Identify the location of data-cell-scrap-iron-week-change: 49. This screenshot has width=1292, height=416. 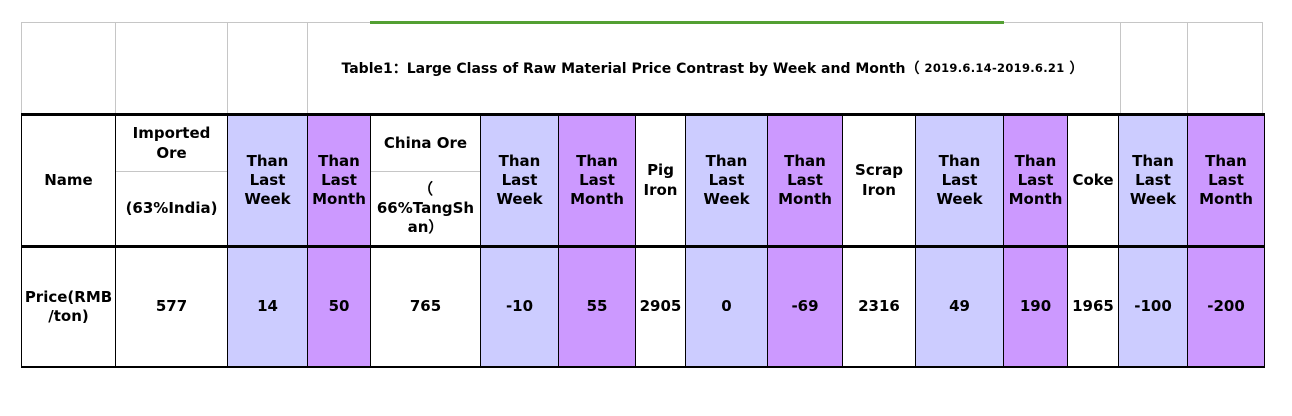
(960, 307).